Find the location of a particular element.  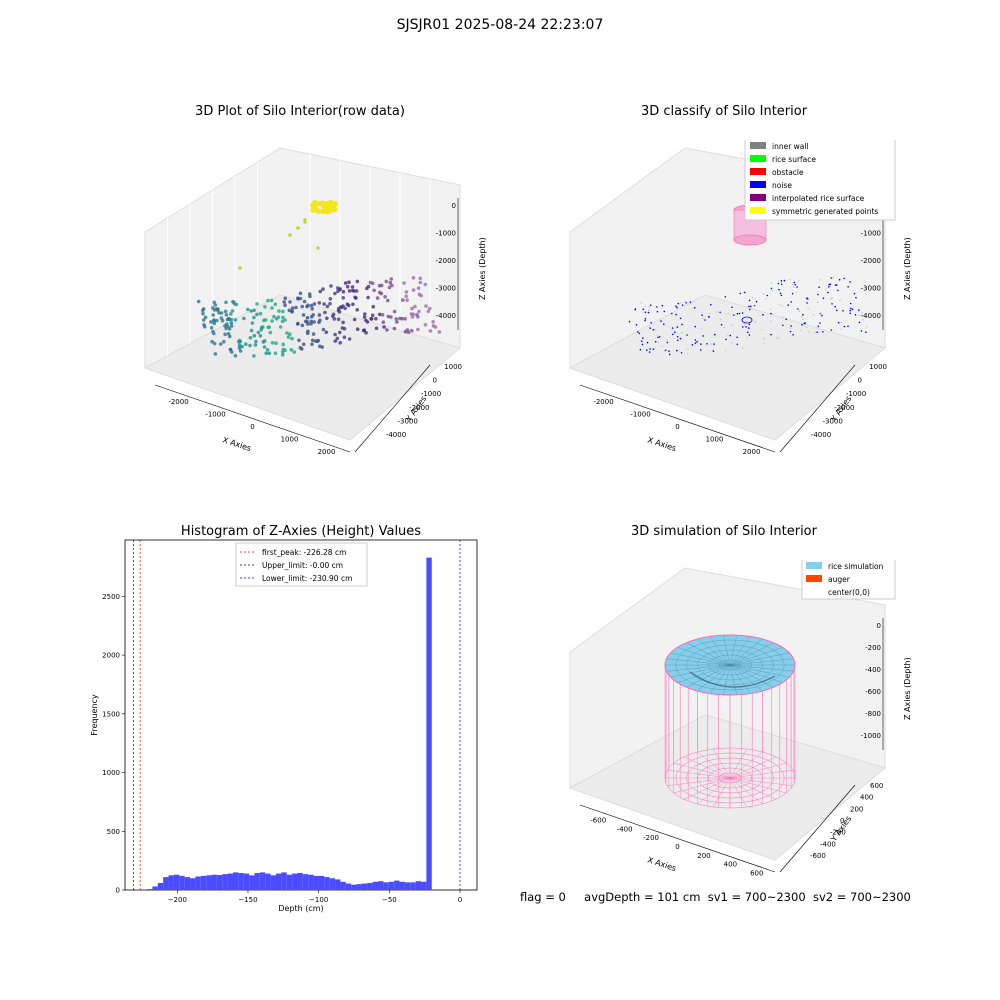

z-tick-label: 0 is located at coordinates (454, 206).